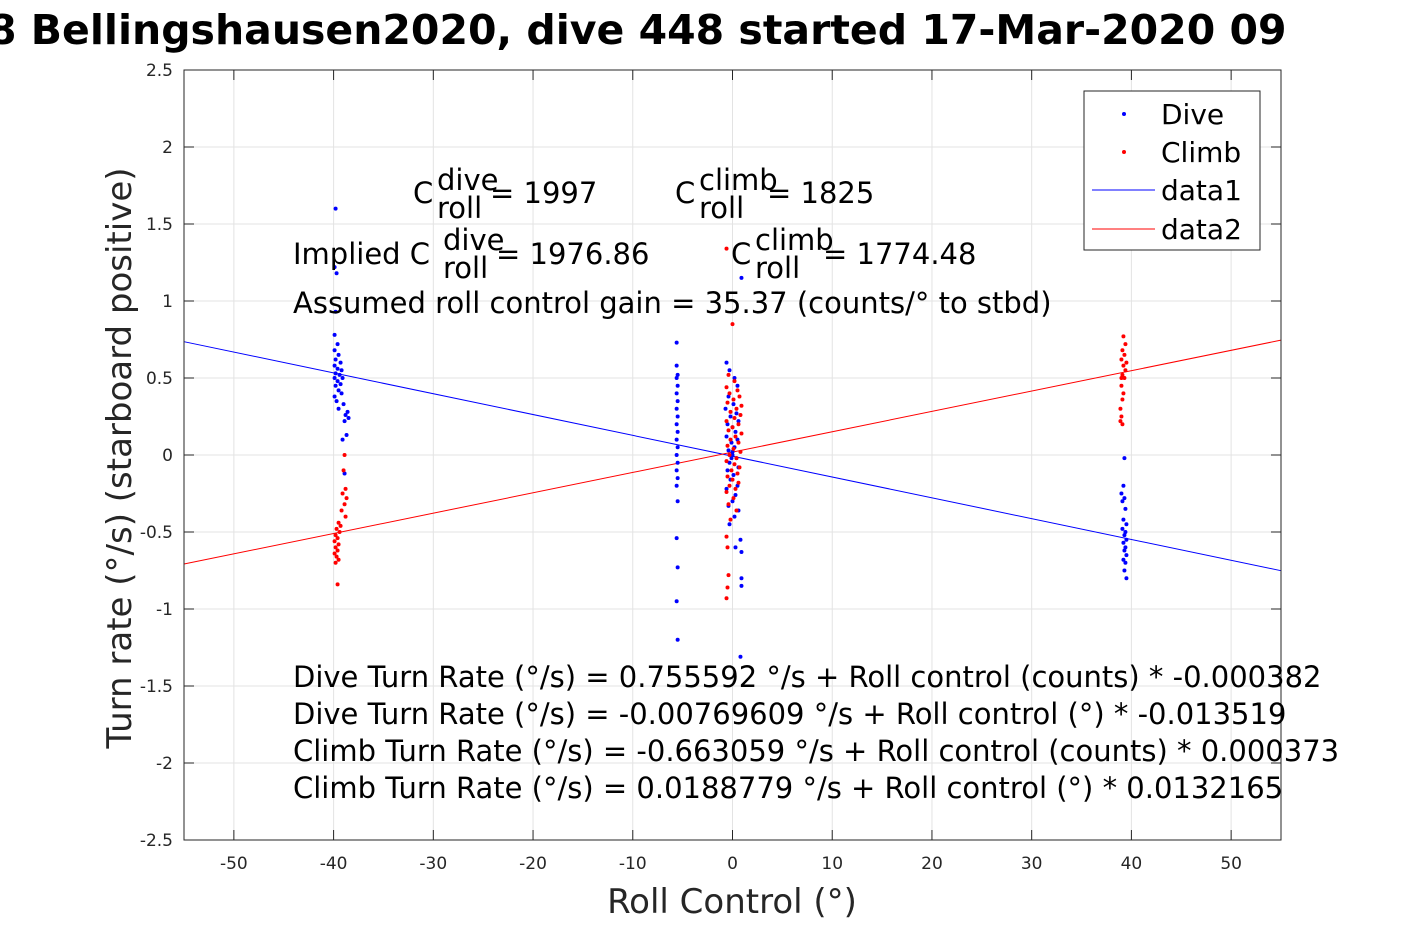 This screenshot has width=1417, height=945. I want to click on x-tick-label: 10, so click(832, 864).